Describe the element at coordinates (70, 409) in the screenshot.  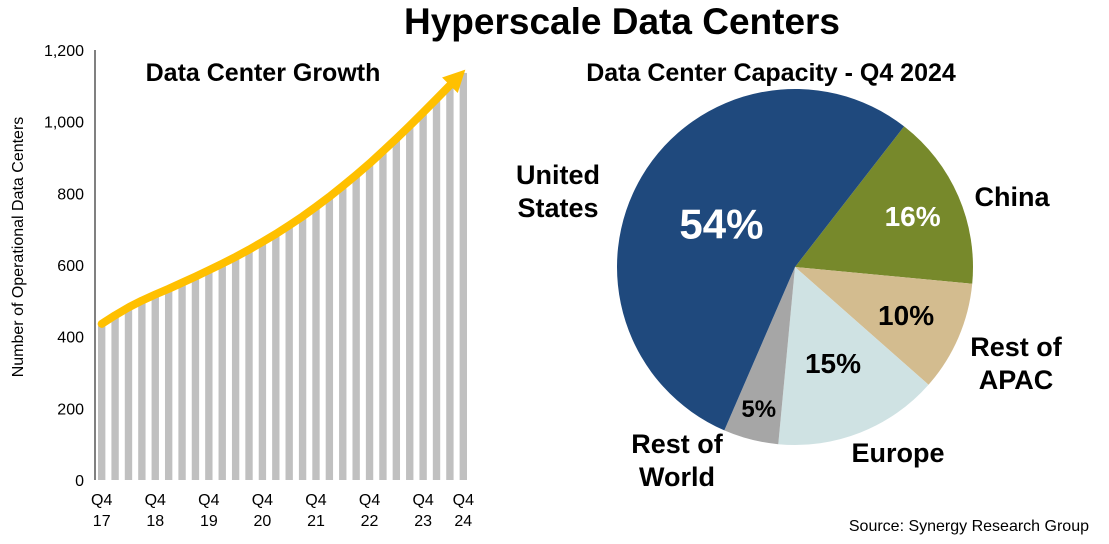
I see `y-tick-label: 200` at that location.